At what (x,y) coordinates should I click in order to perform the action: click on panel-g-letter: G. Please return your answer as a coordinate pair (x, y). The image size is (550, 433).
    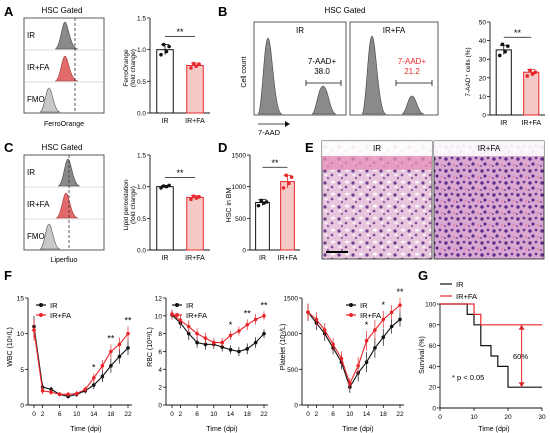
    Looking at the image, I should click on (423, 275).